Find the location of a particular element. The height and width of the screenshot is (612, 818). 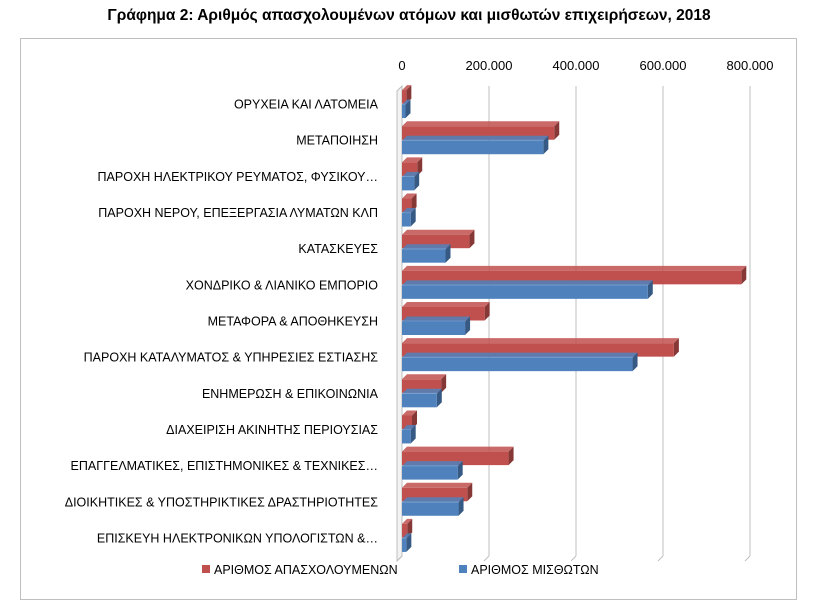

x-tick-label: 200.000 is located at coordinates (489, 65).